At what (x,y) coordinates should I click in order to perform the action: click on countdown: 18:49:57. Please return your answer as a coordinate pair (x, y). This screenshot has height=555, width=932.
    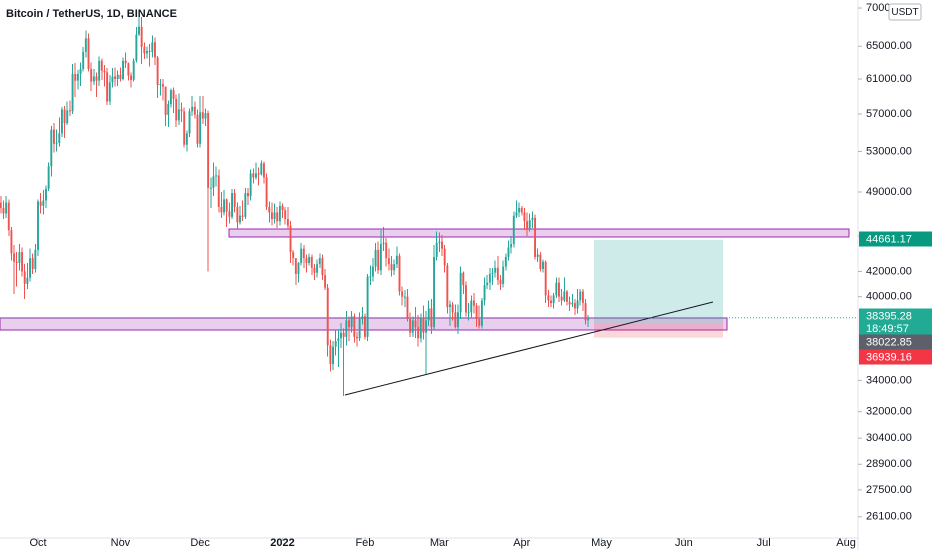
    Looking at the image, I should click on (887, 329).